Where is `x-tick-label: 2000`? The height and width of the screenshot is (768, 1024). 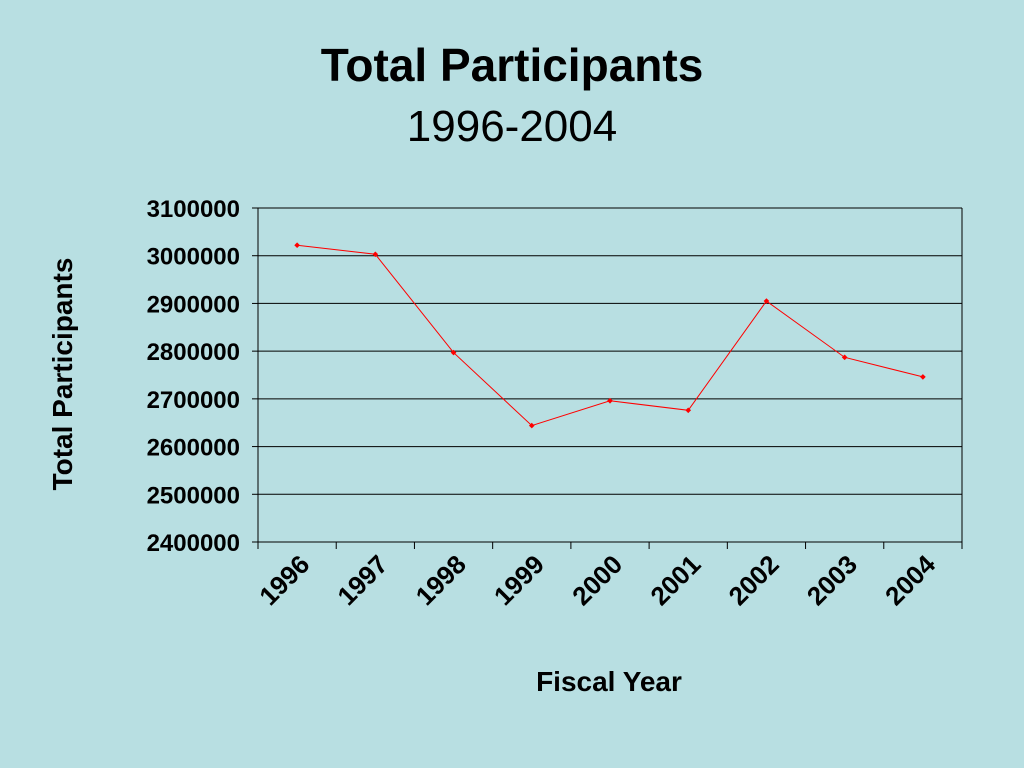
x-tick-label: 2000 is located at coordinates (597, 580).